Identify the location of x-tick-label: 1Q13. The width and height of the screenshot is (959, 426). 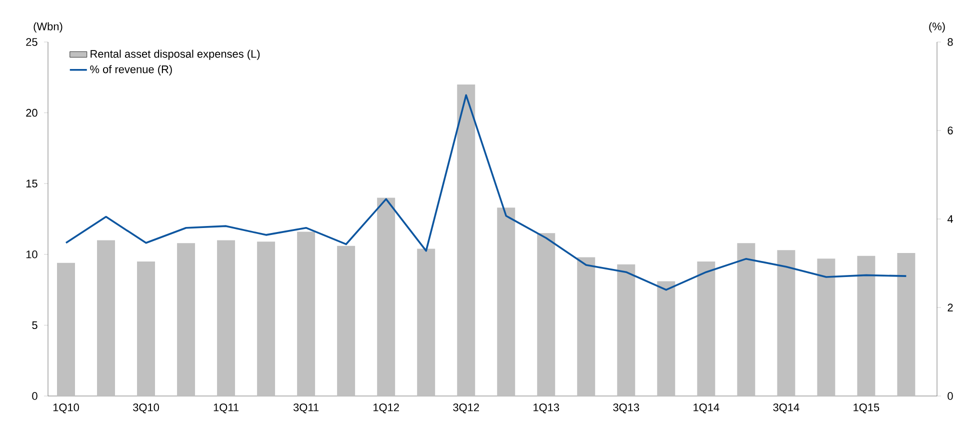
(547, 409).